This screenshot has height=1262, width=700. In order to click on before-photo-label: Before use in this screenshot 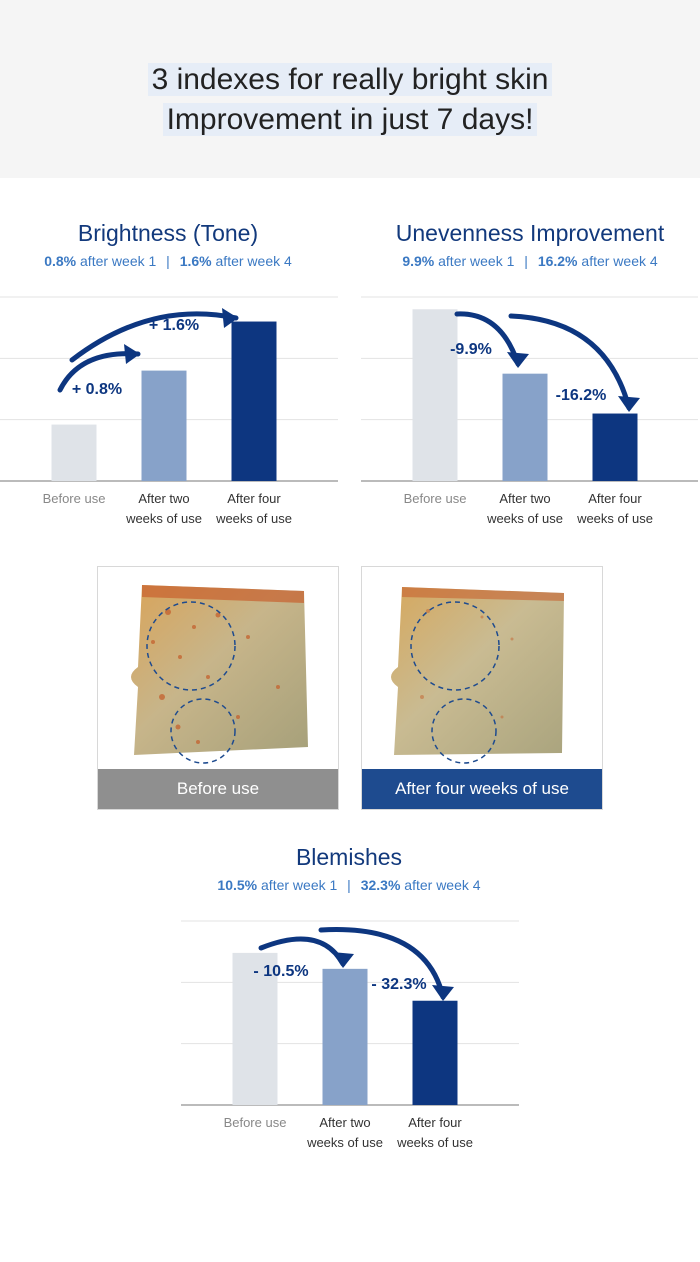, I will do `click(218, 789)`.